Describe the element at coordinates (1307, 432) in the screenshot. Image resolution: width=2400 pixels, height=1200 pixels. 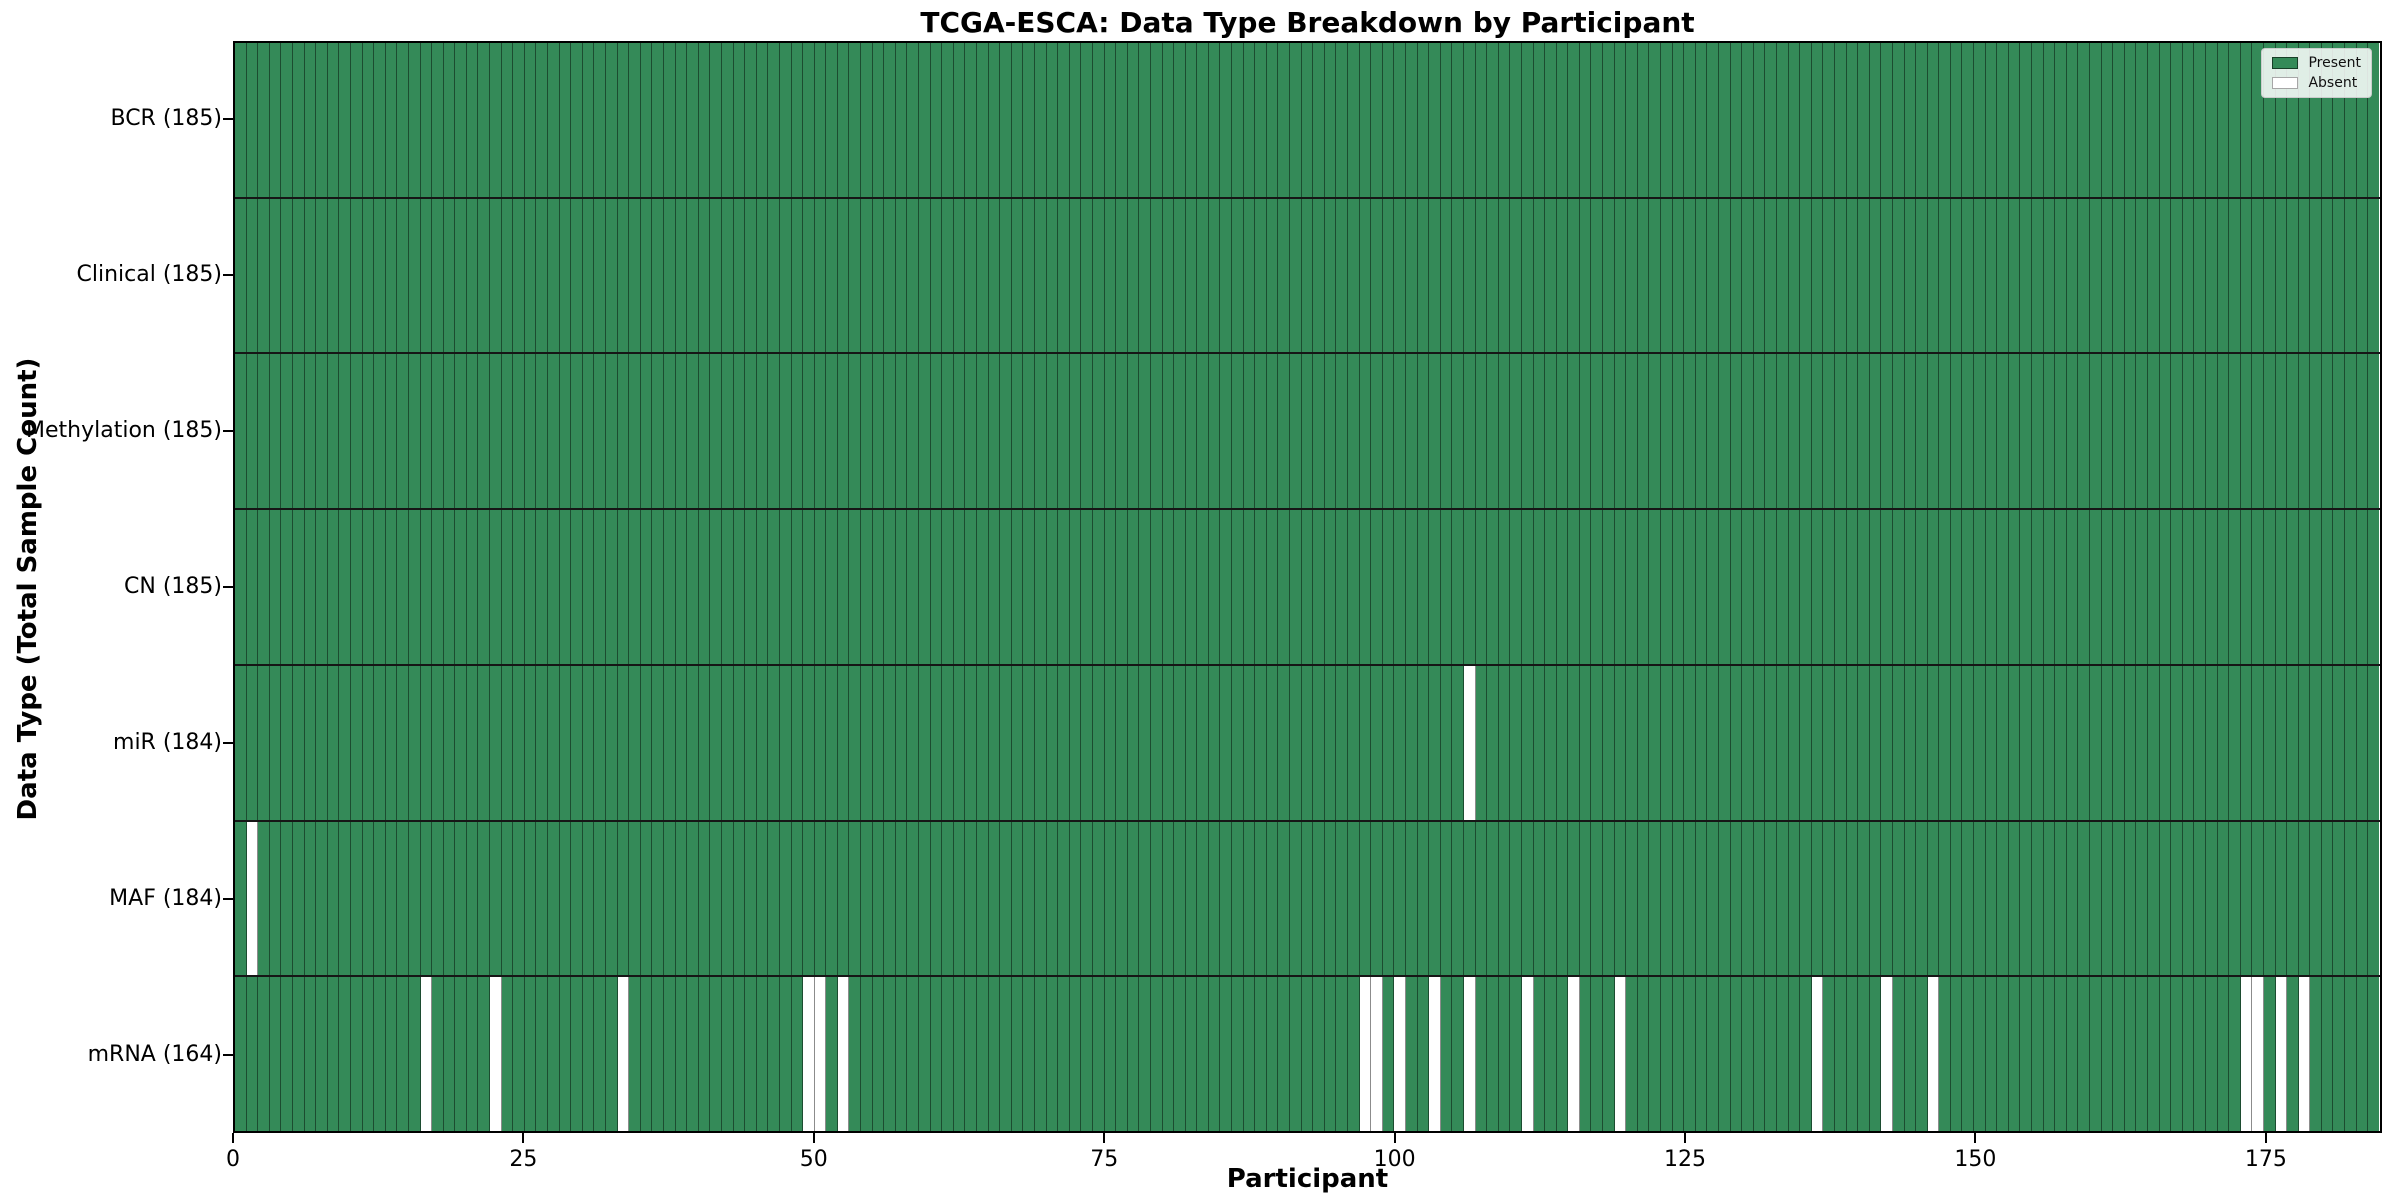
I see `heatmap-row-Methylation` at that location.